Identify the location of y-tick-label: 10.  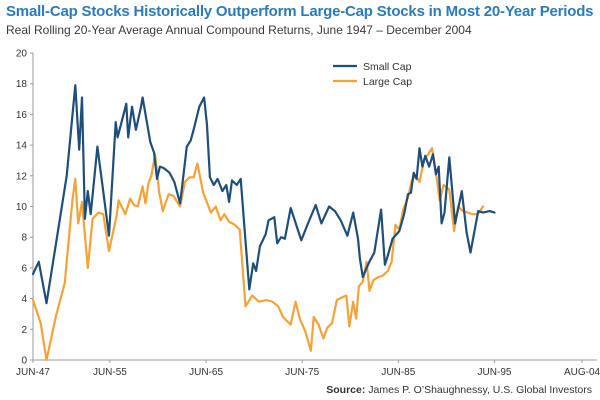
(22, 207).